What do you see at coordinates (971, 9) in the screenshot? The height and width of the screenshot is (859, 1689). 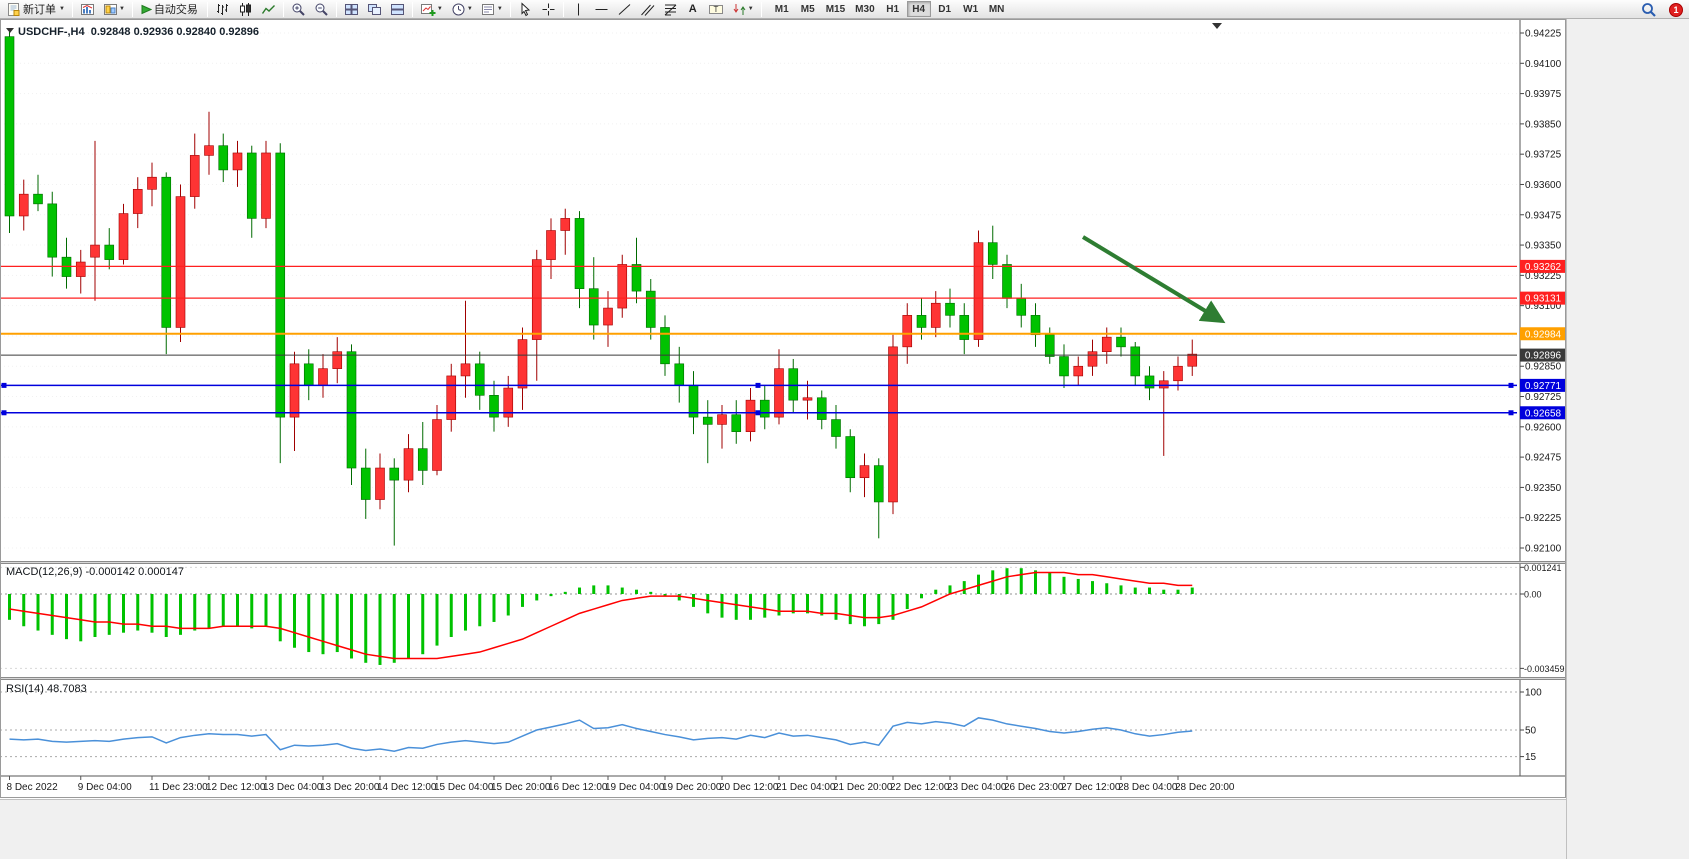 I see `timeframe-w1-button: W1` at bounding box center [971, 9].